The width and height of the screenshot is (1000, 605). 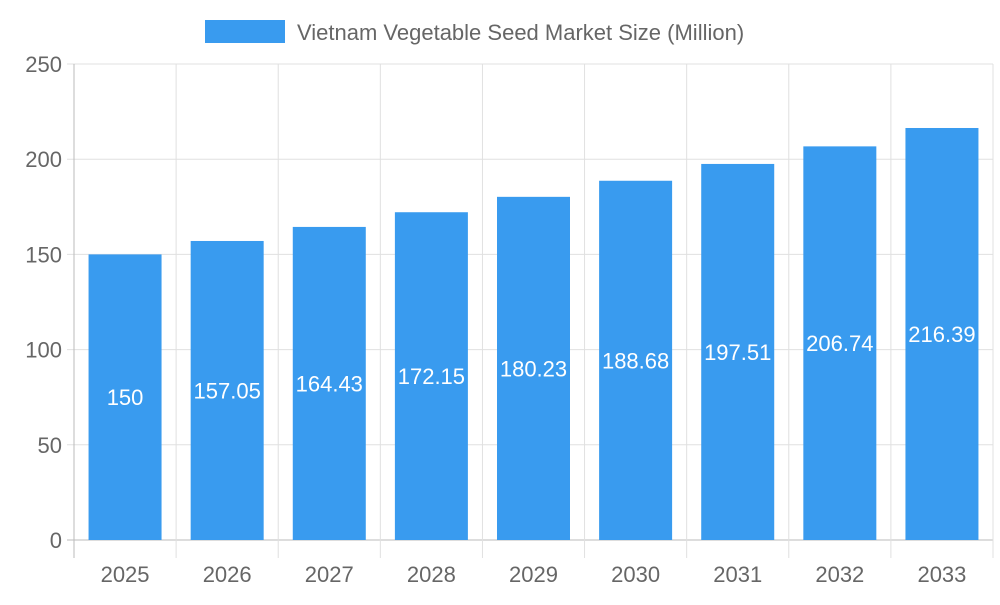 I want to click on data-label: 157.05, so click(x=227, y=390).